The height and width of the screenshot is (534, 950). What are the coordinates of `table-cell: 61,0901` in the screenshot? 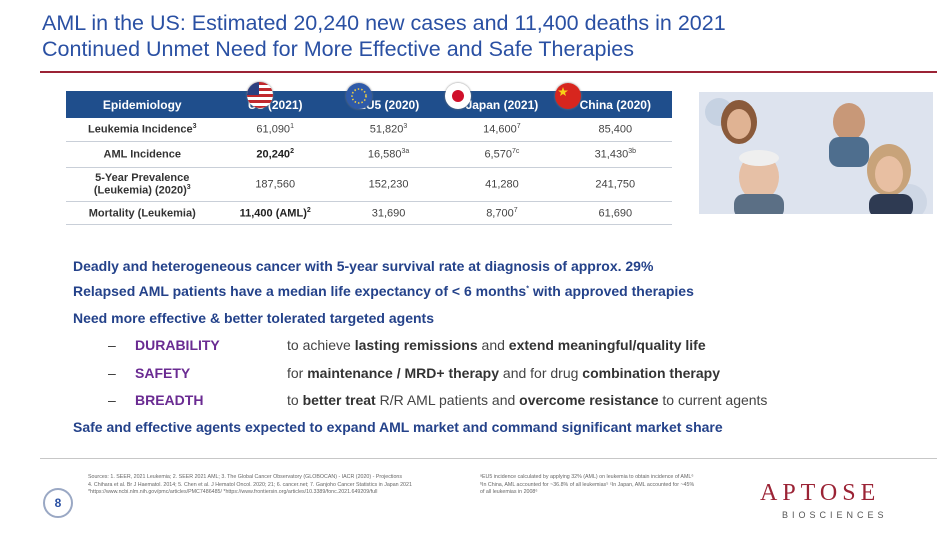 It's located at (275, 130).